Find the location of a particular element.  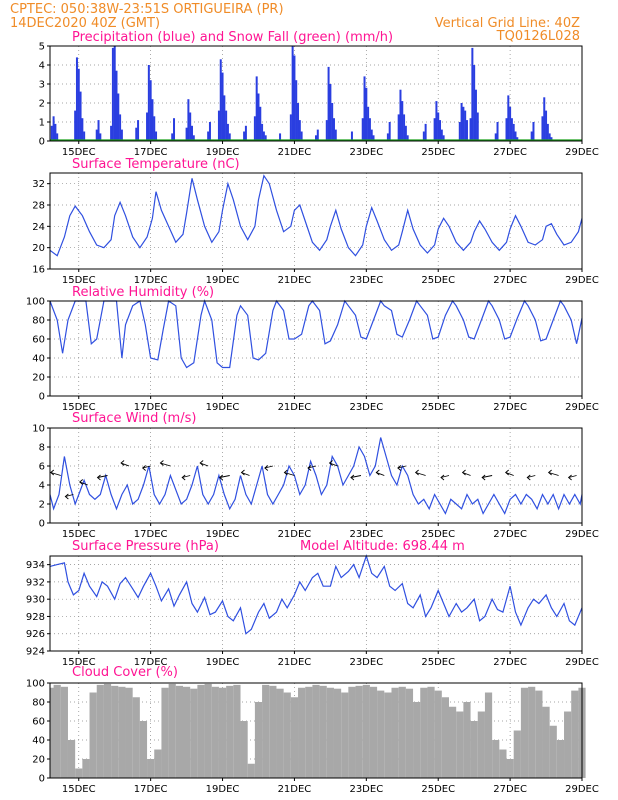

temperature-title: Surface Temperature (nC) is located at coordinates (156, 164).